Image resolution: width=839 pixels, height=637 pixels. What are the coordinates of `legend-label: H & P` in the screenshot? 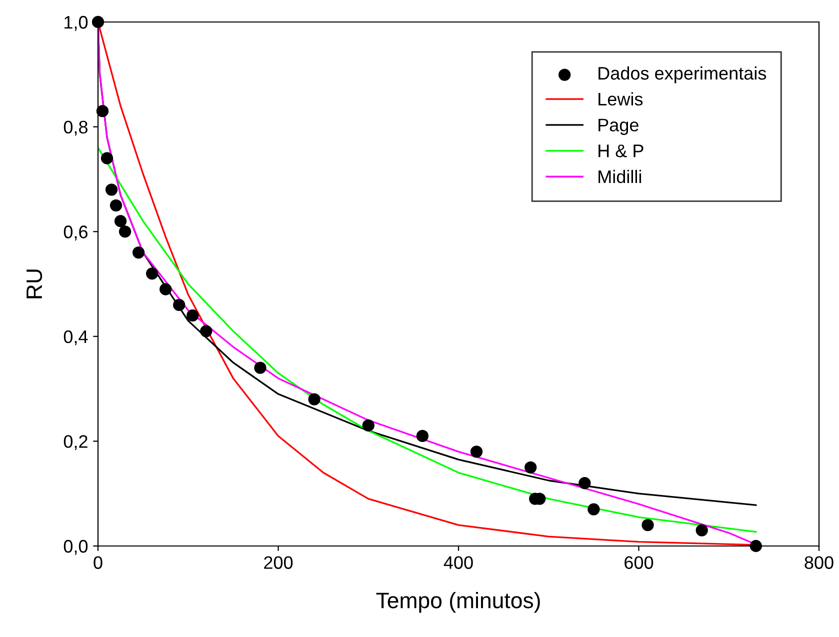 It's located at (621, 151).